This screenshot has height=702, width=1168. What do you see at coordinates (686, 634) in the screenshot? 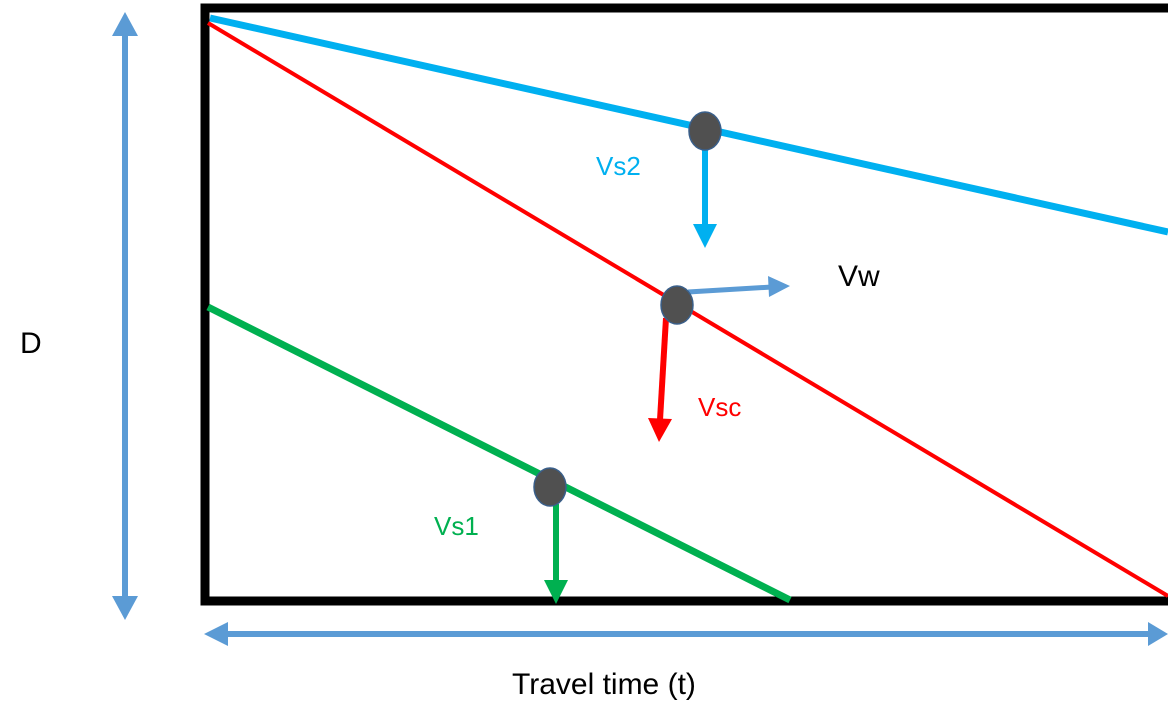
I see `travel-time-arrow` at bounding box center [686, 634].